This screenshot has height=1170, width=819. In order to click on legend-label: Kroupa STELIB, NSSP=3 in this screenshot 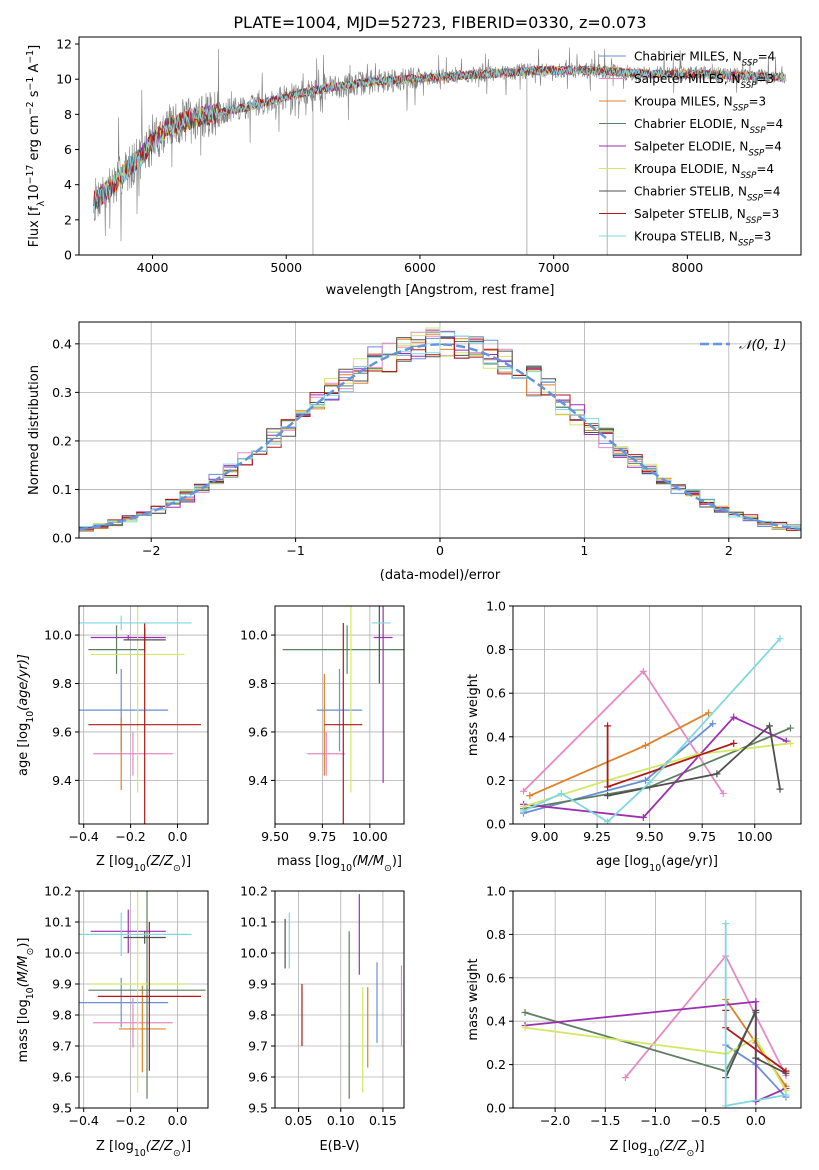, I will do `click(702, 239)`.